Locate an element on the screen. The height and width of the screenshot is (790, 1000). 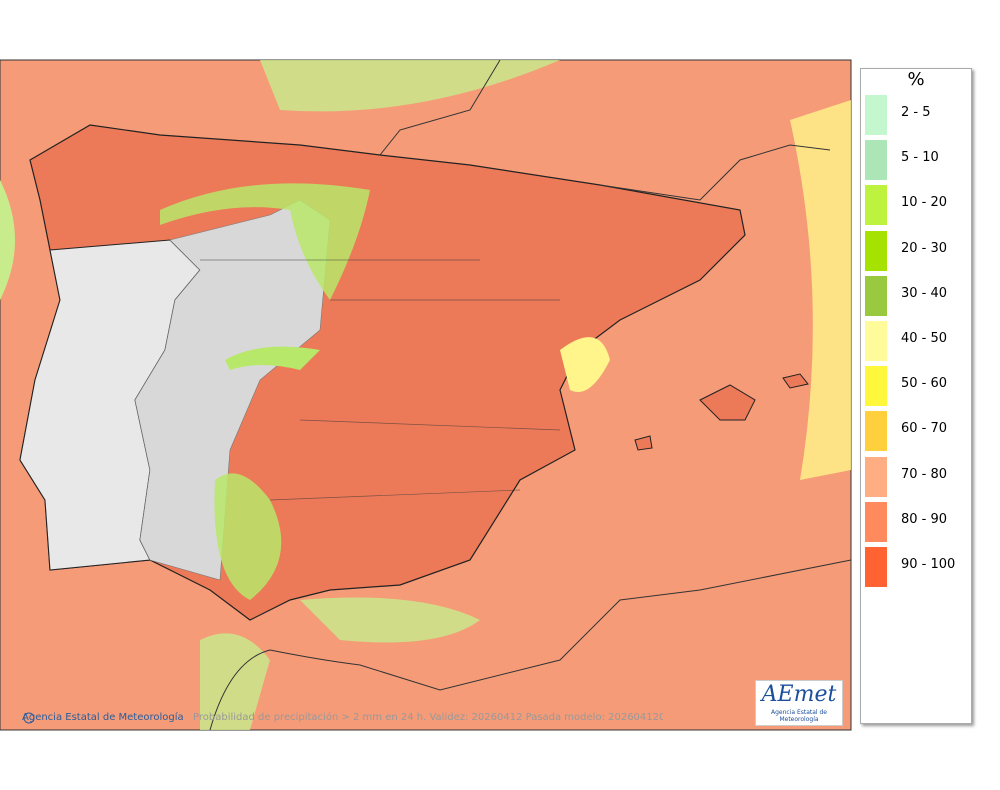
legend-item: 5 - 10 is located at coordinates (917, 160).